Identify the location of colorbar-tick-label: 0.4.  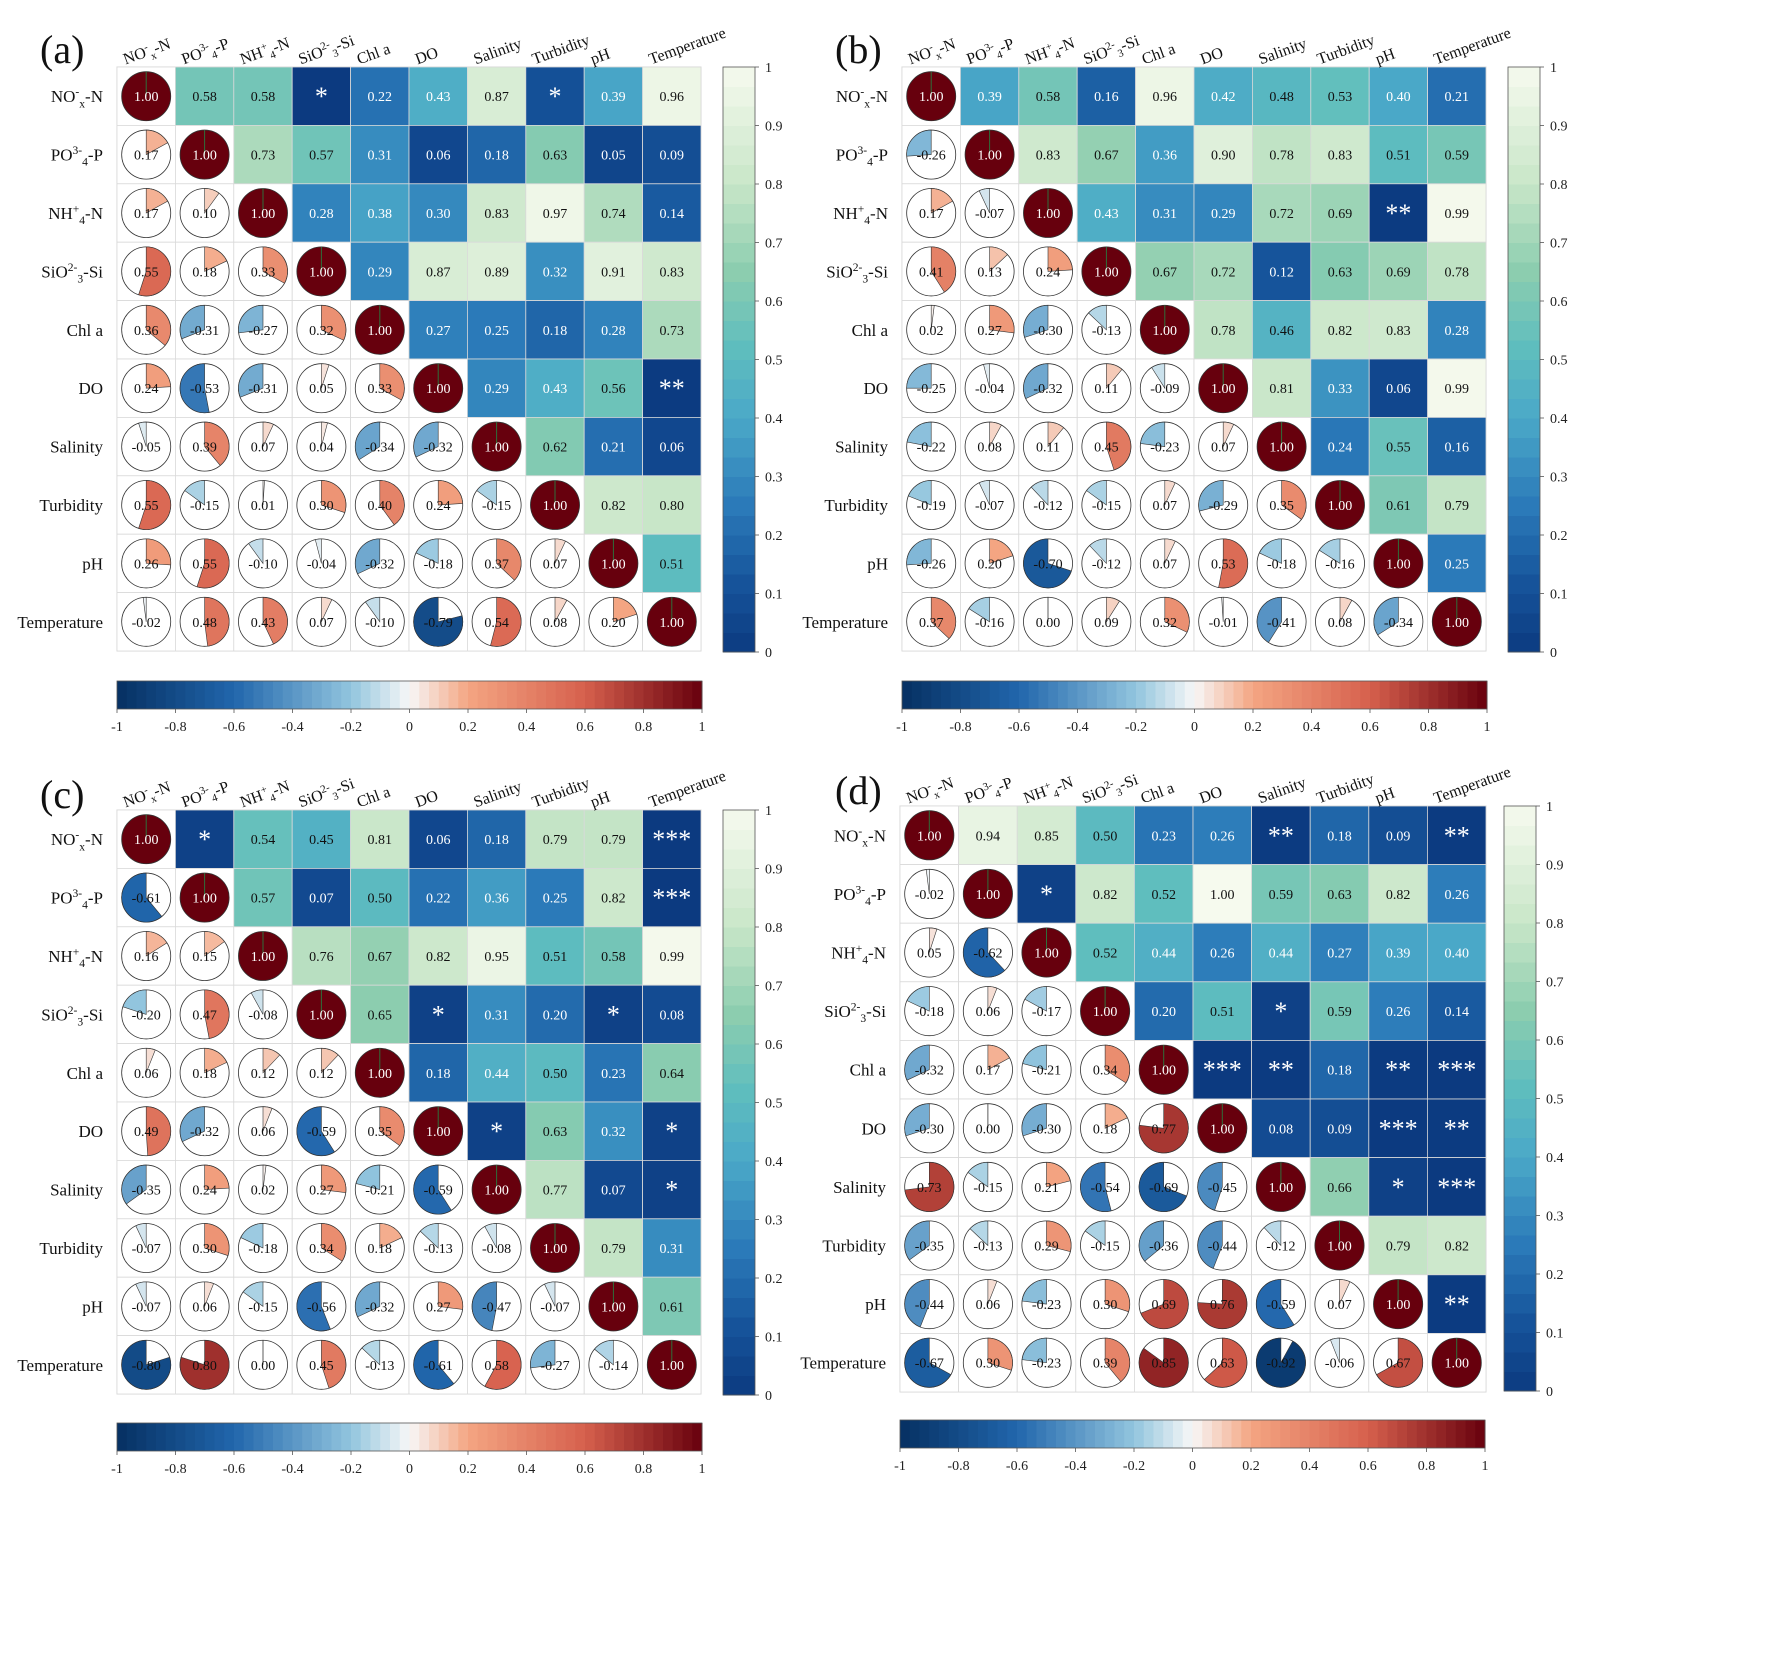
(1559, 419).